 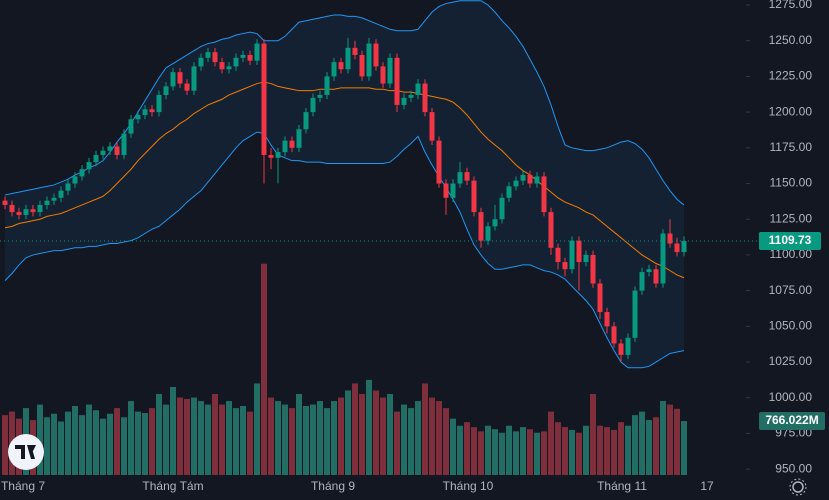 I want to click on y-tick-label: 1000.00, so click(x=791, y=397).